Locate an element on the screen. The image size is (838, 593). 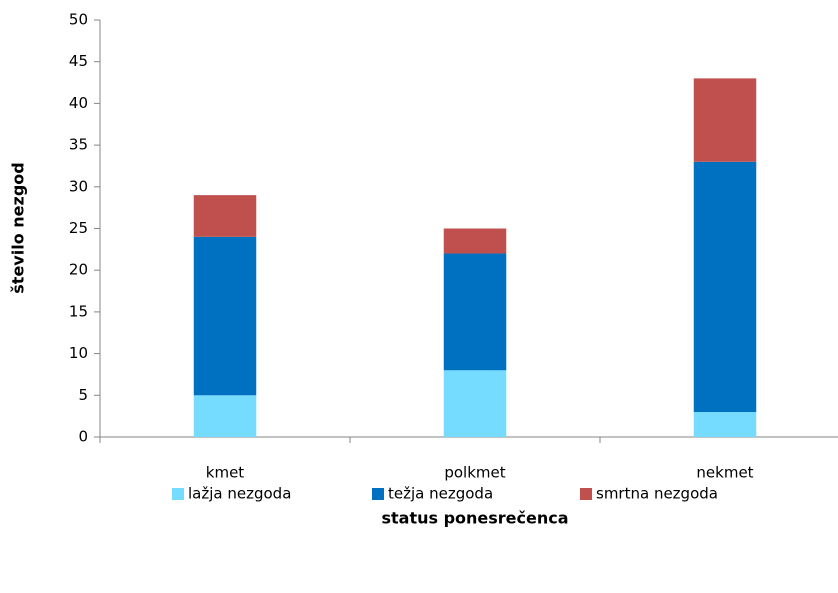
y-tick-label: 35 is located at coordinates (78, 145).